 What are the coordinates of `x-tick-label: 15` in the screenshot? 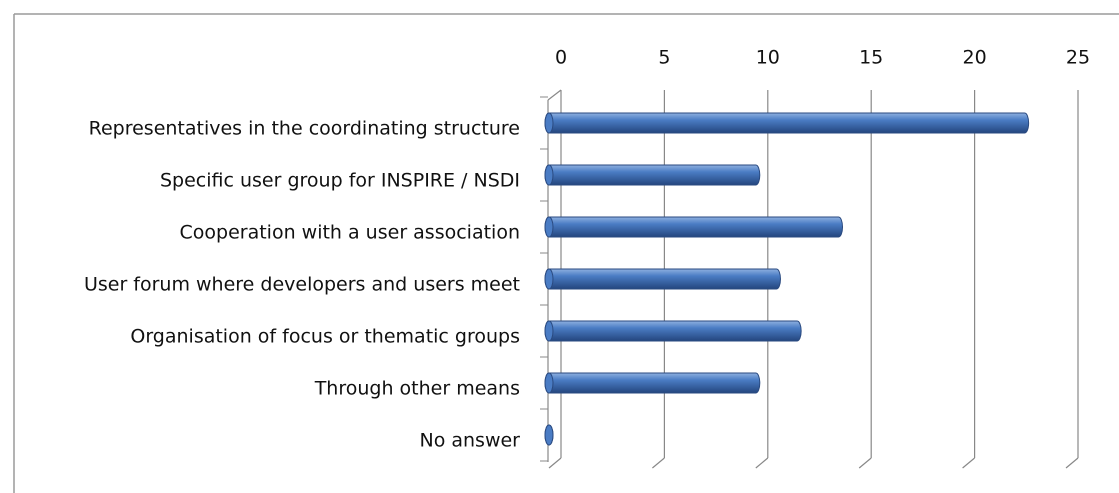 It's located at (871, 58).